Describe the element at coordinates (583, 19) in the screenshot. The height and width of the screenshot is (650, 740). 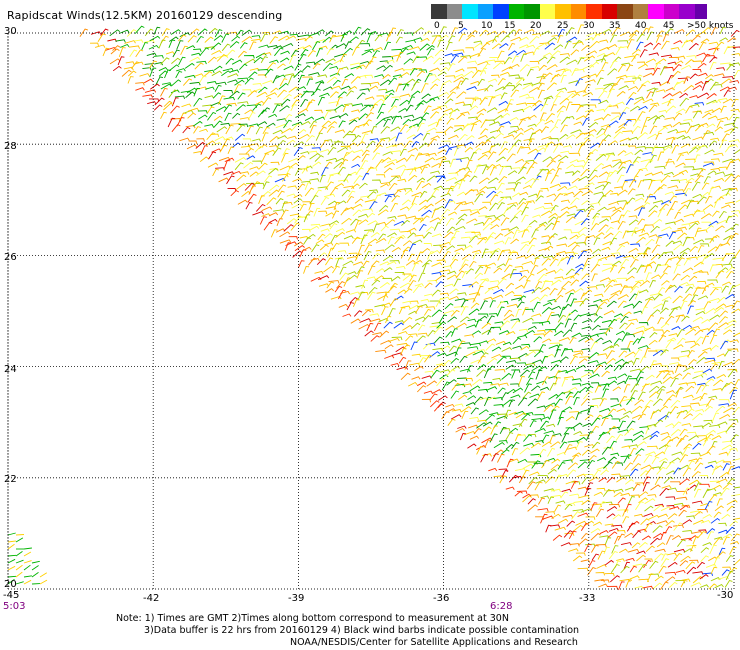
I see `wind-speed-legend: 0 5 10 15 20 25 30 35 40 45 >50 knots` at that location.